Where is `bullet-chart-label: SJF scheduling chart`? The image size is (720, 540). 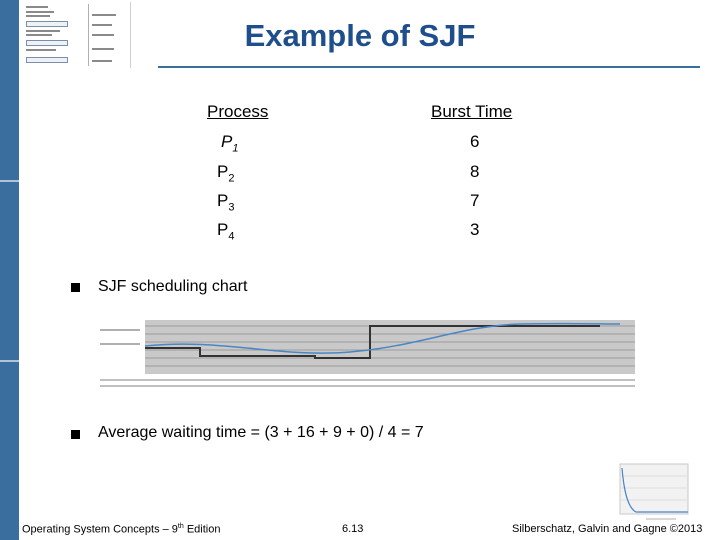
bullet-chart-label: SJF scheduling chart is located at coordinates (173, 286).